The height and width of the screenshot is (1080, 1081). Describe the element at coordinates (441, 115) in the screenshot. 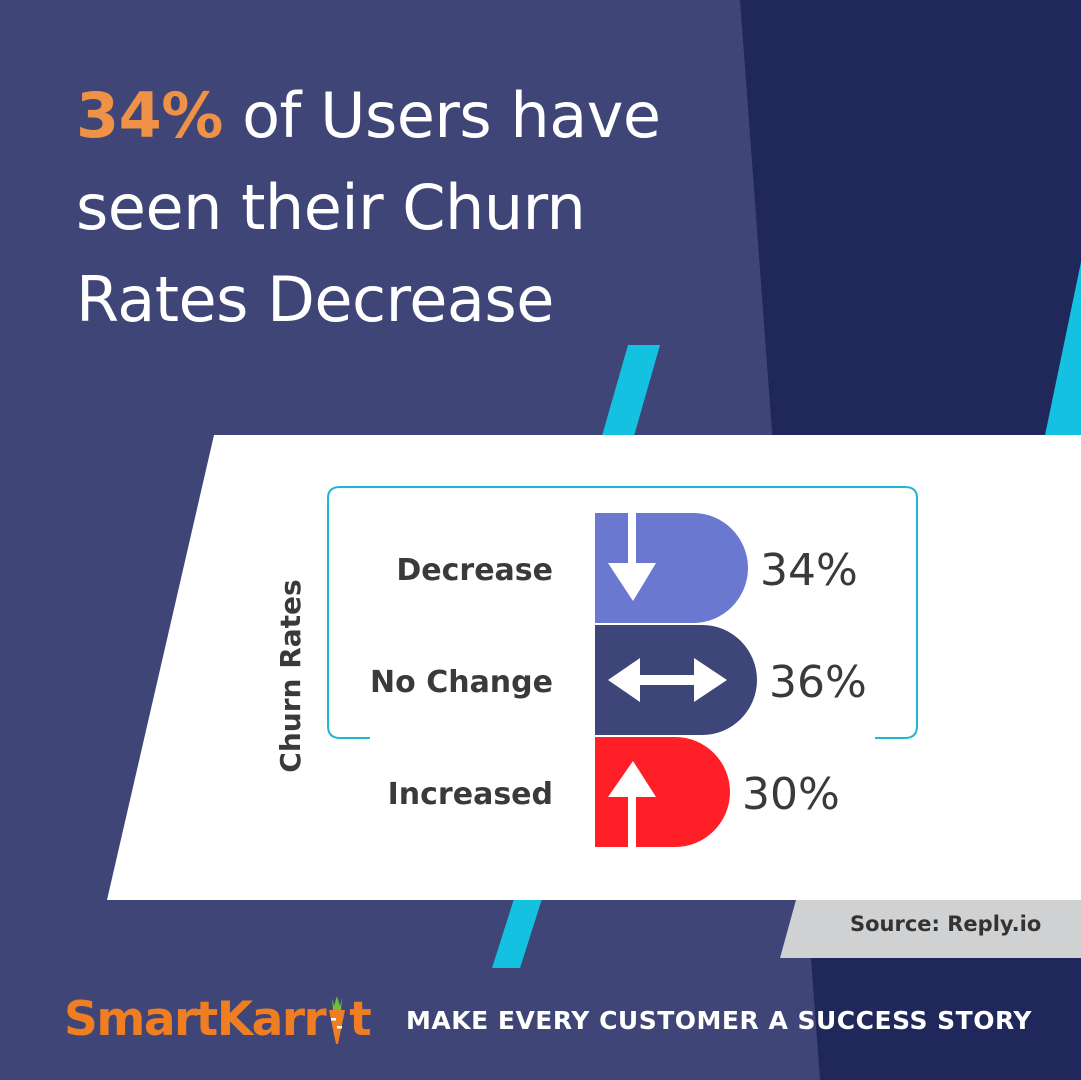

I see `headline-line-1-text: of Users have` at that location.